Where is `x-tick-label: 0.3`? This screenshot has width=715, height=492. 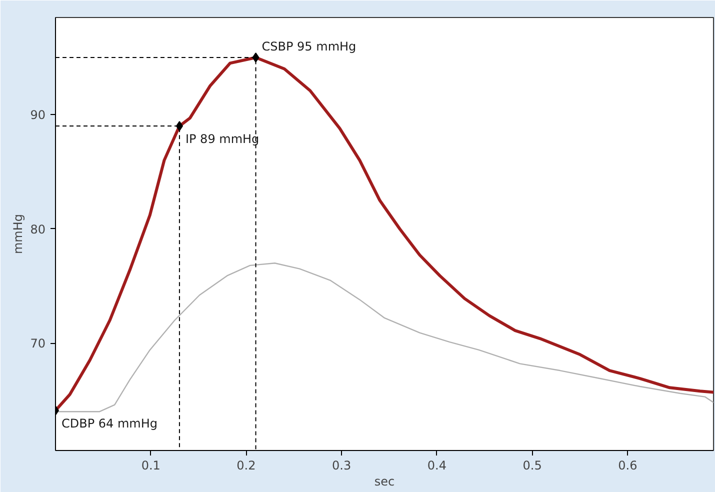 x-tick-label: 0.3 is located at coordinates (342, 465).